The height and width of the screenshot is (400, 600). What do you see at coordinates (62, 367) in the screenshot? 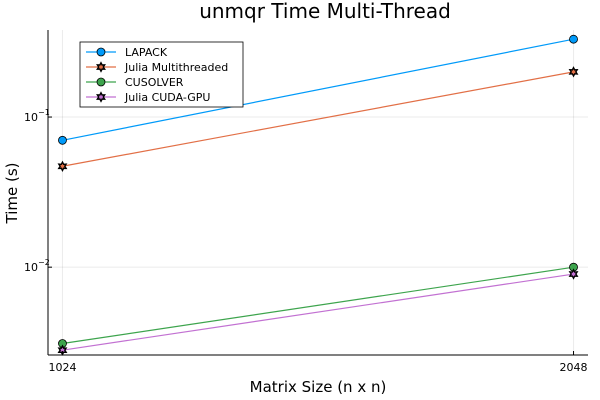
I see `x-tick-label: 1024` at bounding box center [62, 367].